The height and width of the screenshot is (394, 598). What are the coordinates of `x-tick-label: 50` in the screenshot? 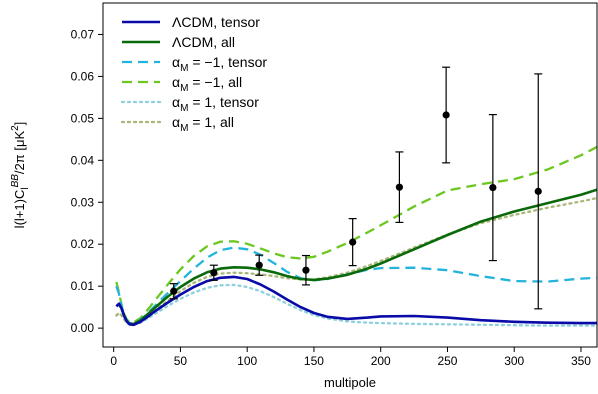 It's located at (181, 361).